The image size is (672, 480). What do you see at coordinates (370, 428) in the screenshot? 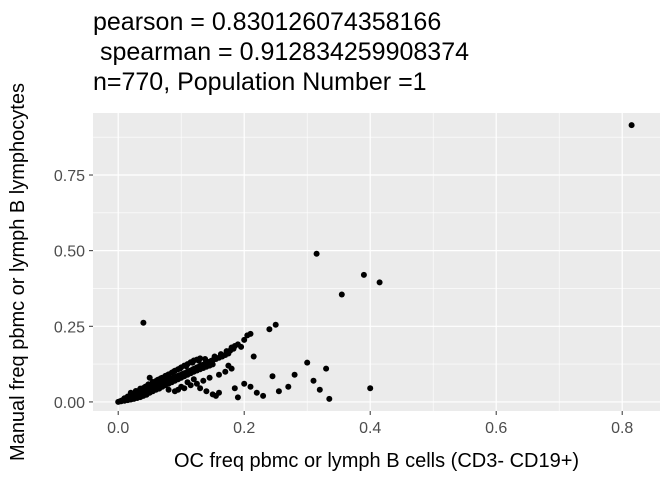
I see `x-tick-label: 0.4` at bounding box center [370, 428].